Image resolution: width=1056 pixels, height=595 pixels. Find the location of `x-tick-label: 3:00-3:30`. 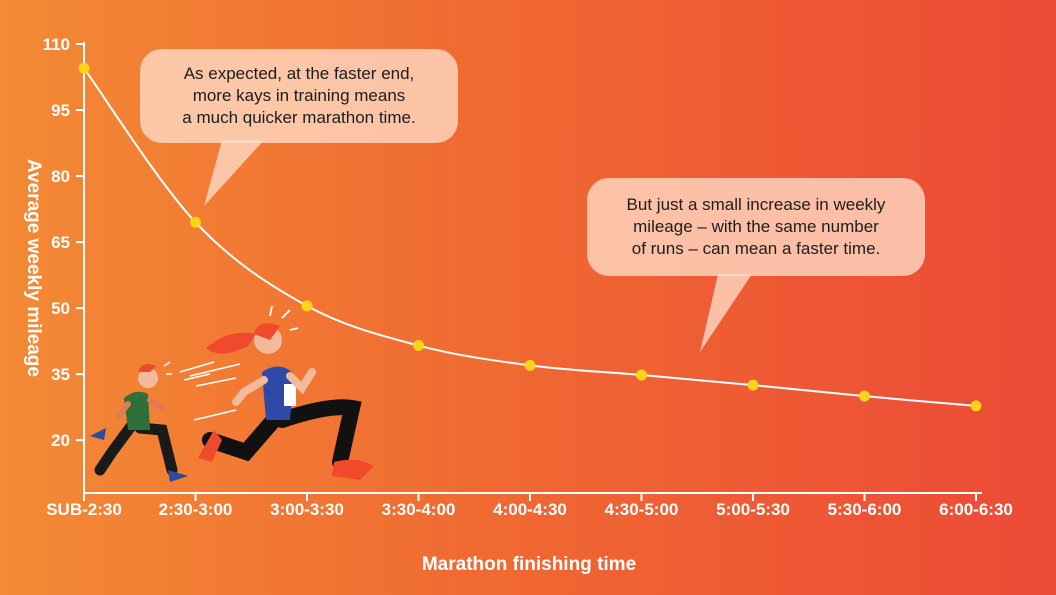

x-tick-label: 3:00-3:30 is located at coordinates (307, 509).